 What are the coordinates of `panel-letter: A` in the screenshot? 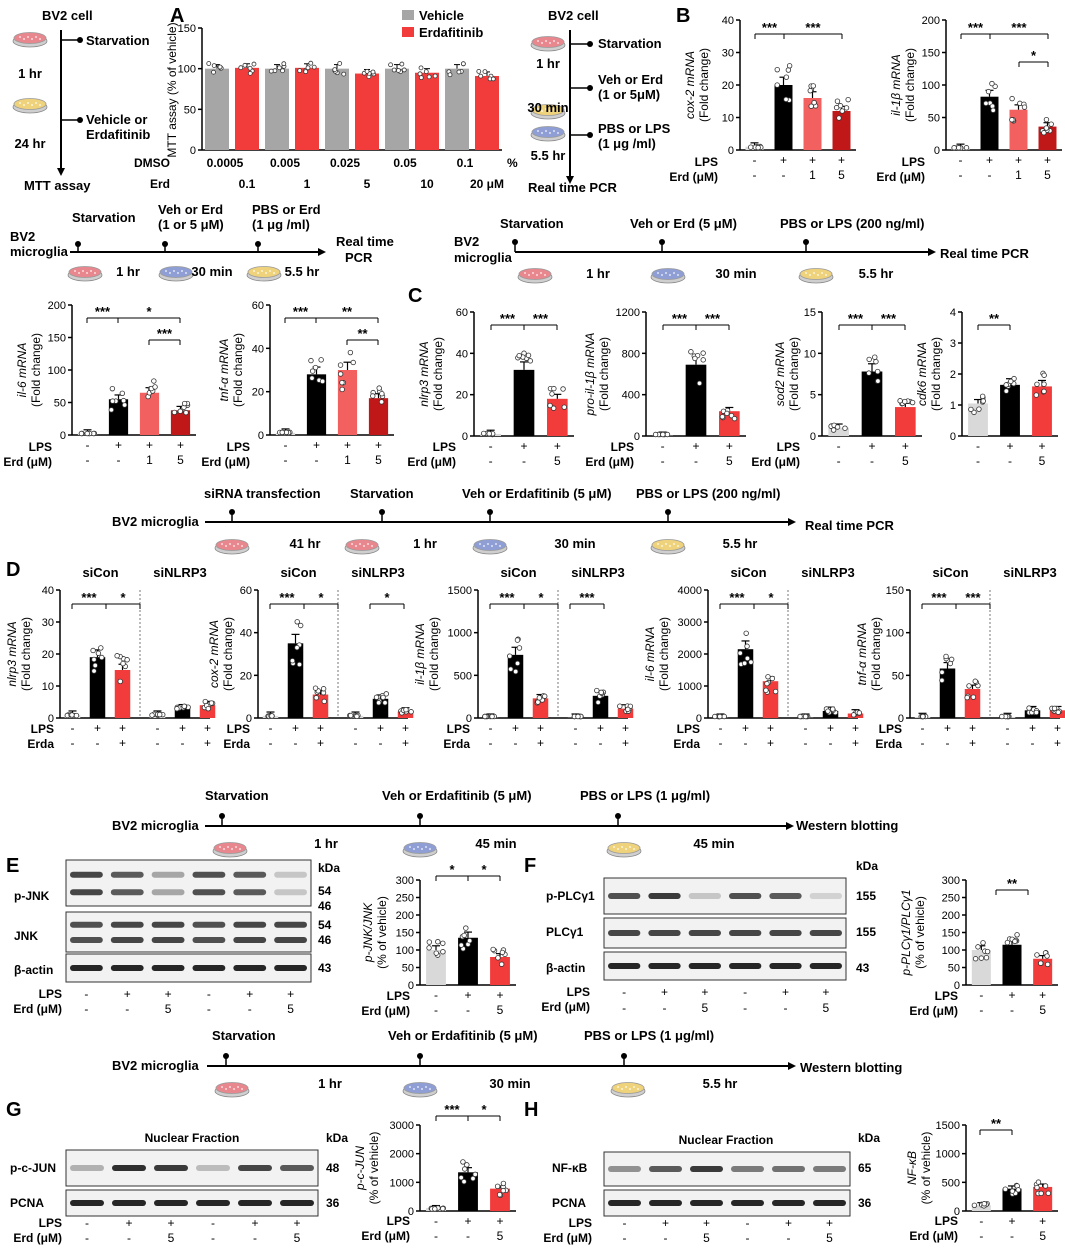 It's located at (177, 16).